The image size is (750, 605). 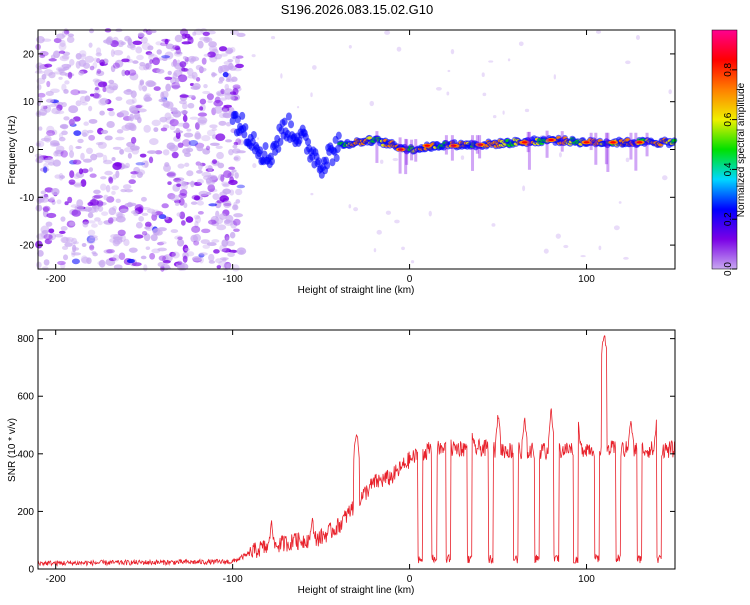 What do you see at coordinates (406, 156) in the screenshot?
I see `spectral-streak` at bounding box center [406, 156].